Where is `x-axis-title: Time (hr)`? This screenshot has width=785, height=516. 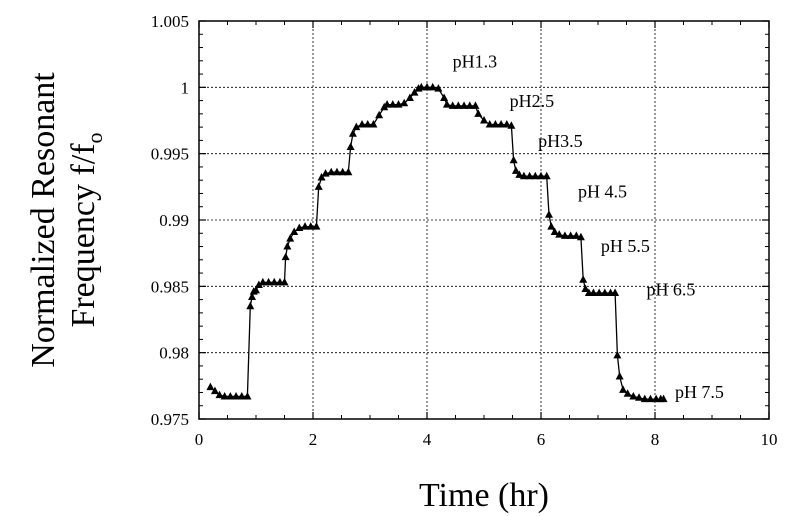 x-axis-title: Time (hr) is located at coordinates (484, 495).